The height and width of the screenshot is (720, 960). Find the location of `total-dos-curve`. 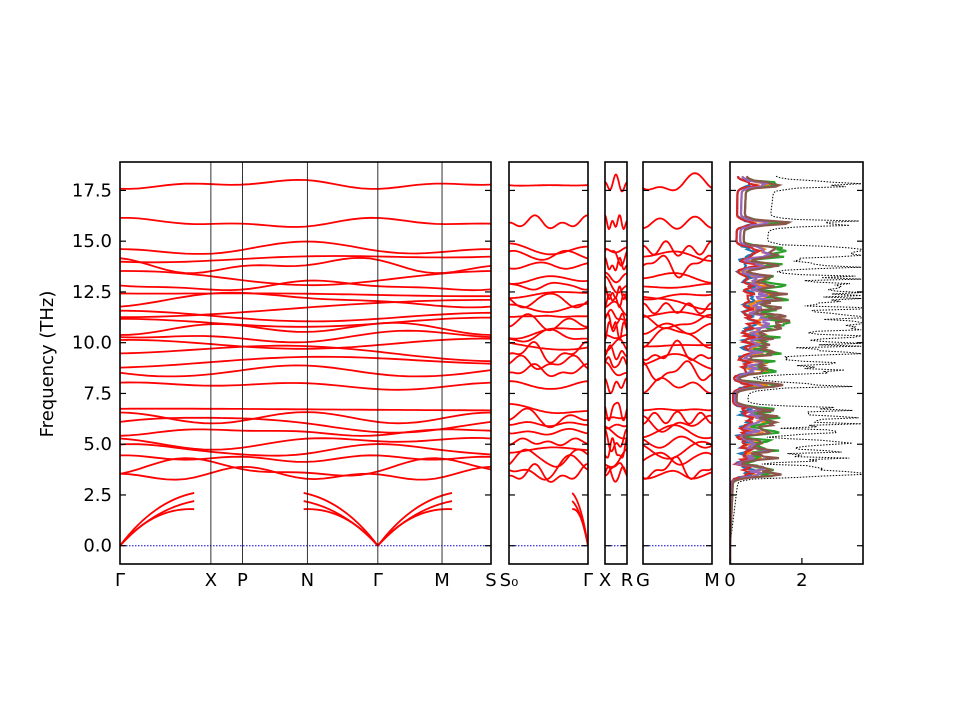

total-dos-curve is located at coordinates (796, 369).